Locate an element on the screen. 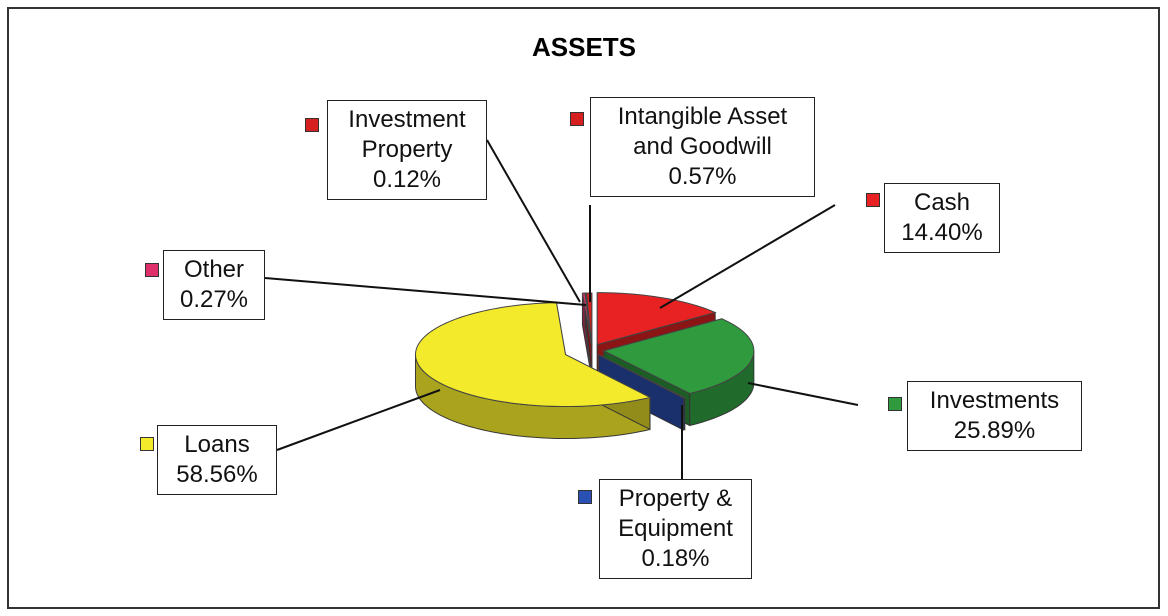 Image resolution: width=1168 pixels, height=616 pixels. label-value: 25.89% is located at coordinates (994, 430).